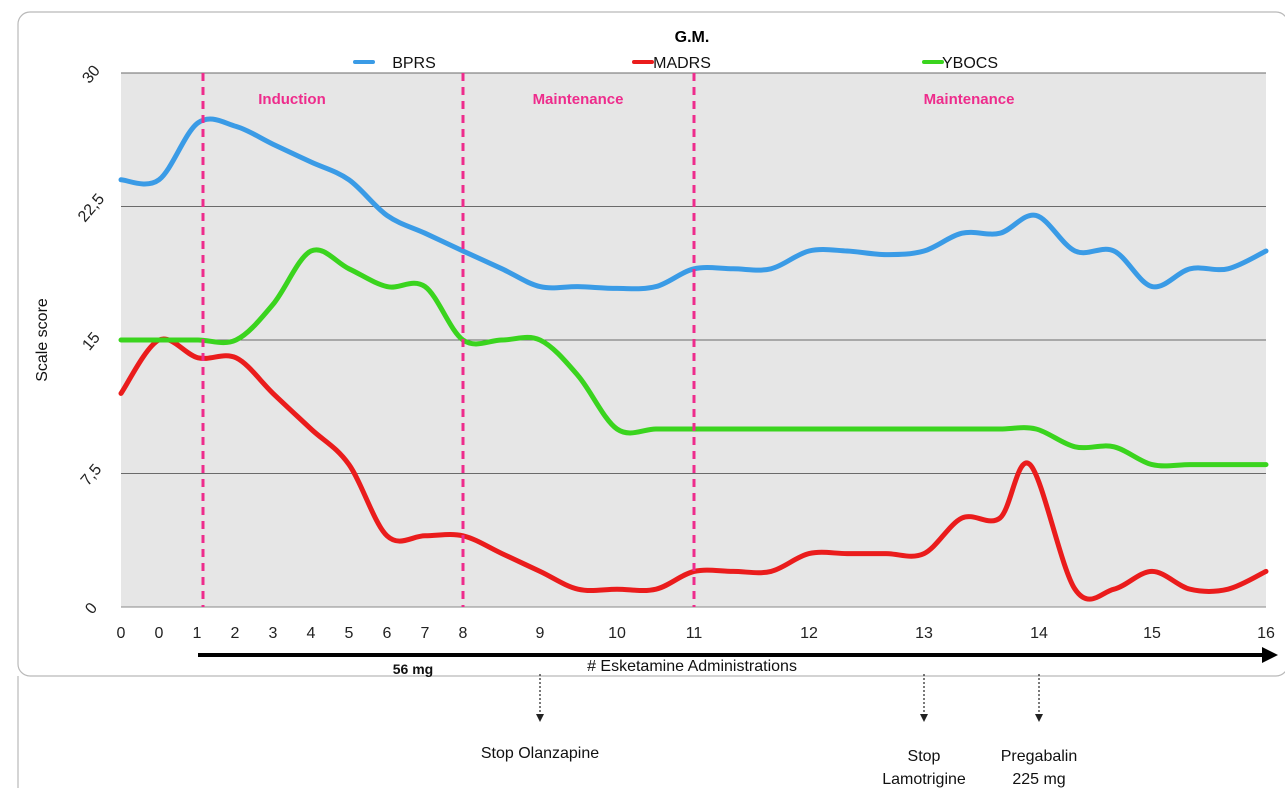 The width and height of the screenshot is (1285, 793). Describe the element at coordinates (1038, 779) in the screenshot. I see `annotation-label-line: 225 mg` at that location.